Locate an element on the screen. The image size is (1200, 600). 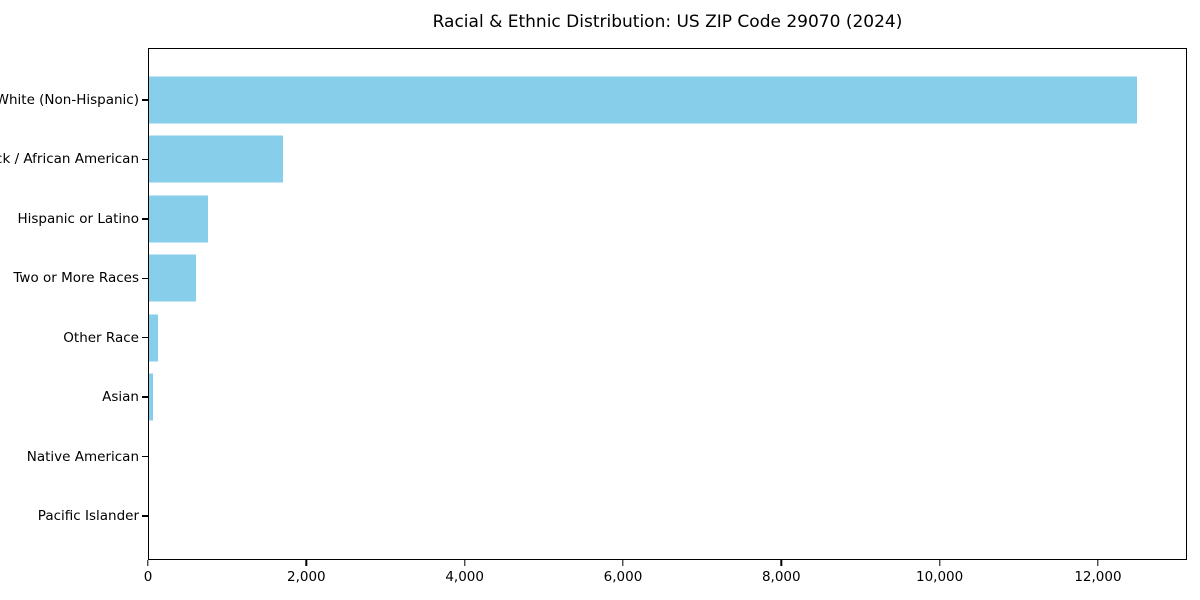
y-axis-label: Two or More Races is located at coordinates (76, 278).